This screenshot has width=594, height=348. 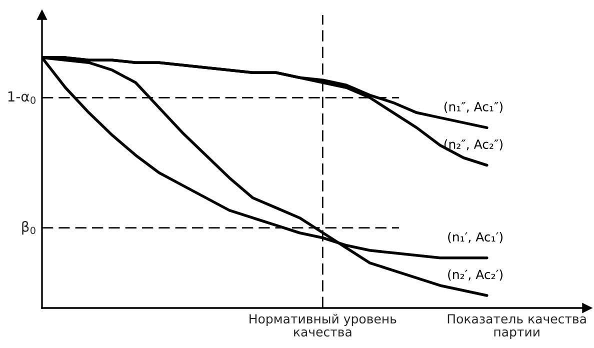 I want to click on ref-line-label: 1-α$_{0}$, so click(x=22, y=97).